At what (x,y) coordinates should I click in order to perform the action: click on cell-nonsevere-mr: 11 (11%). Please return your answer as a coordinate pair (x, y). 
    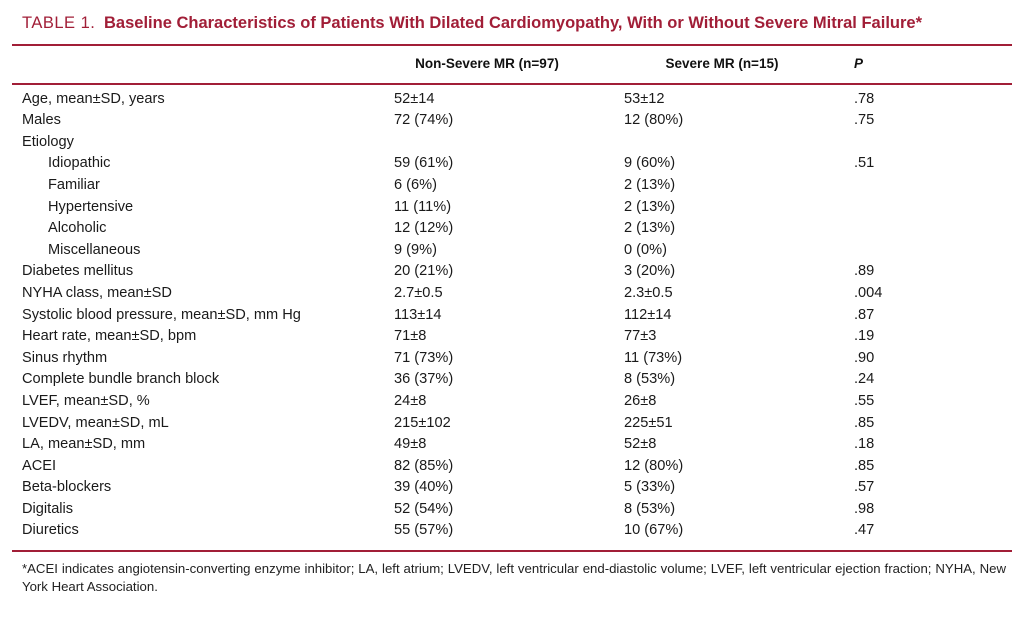
    Looking at the image, I should click on (423, 206).